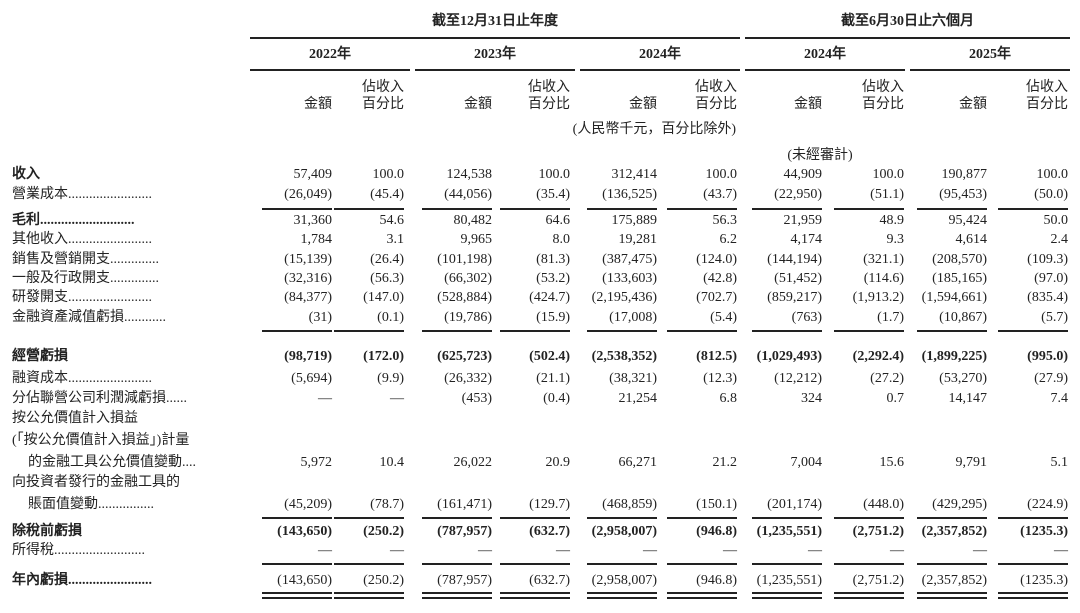 This screenshot has height=613, width=1080. What do you see at coordinates (1047, 356) in the screenshot?
I see `cell-value: (995.0)` at bounding box center [1047, 356].